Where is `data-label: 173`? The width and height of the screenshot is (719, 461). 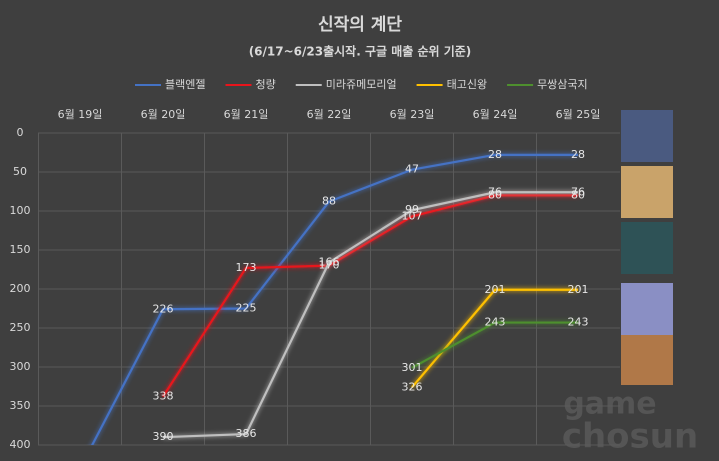
data-label: 173 is located at coordinates (246, 267).